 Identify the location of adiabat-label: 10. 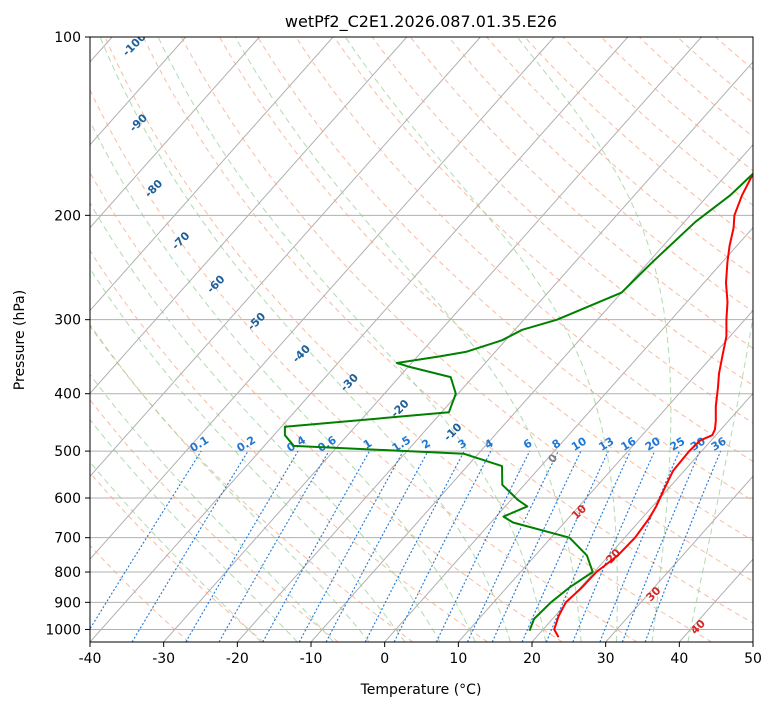
(579, 512).